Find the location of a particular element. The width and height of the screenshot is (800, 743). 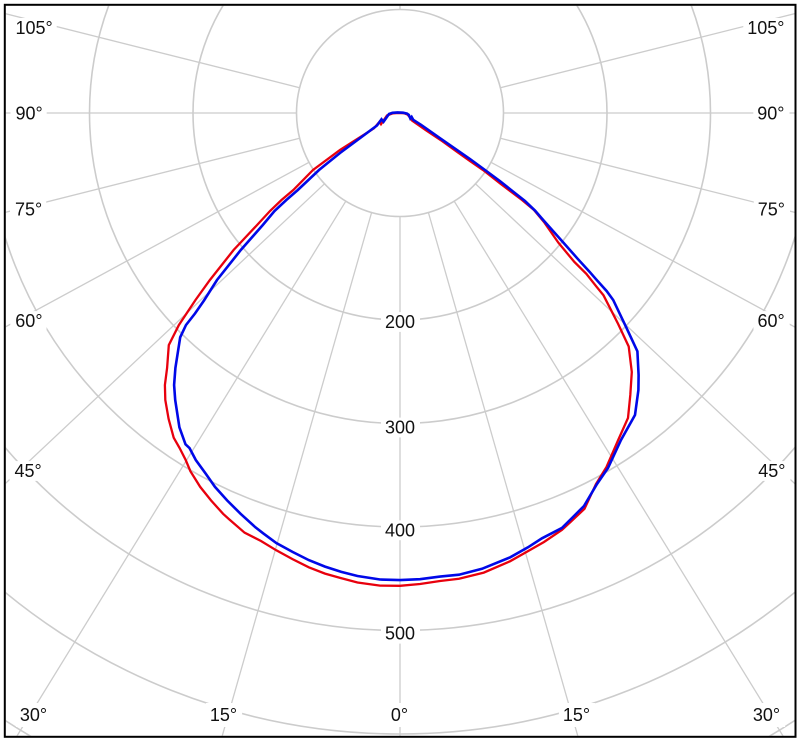

svg-text: 500 is located at coordinates (400, 634).